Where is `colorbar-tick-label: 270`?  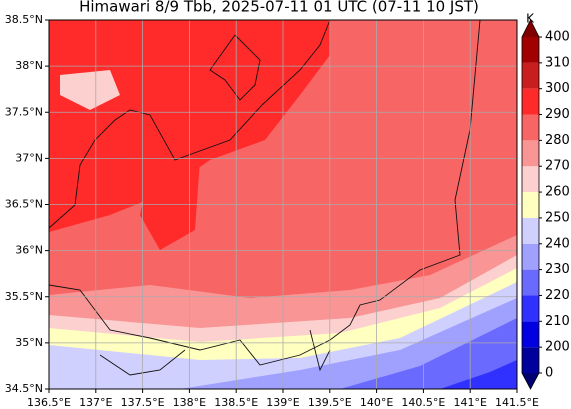 colorbar-tick-label: 270 is located at coordinates (557, 166).